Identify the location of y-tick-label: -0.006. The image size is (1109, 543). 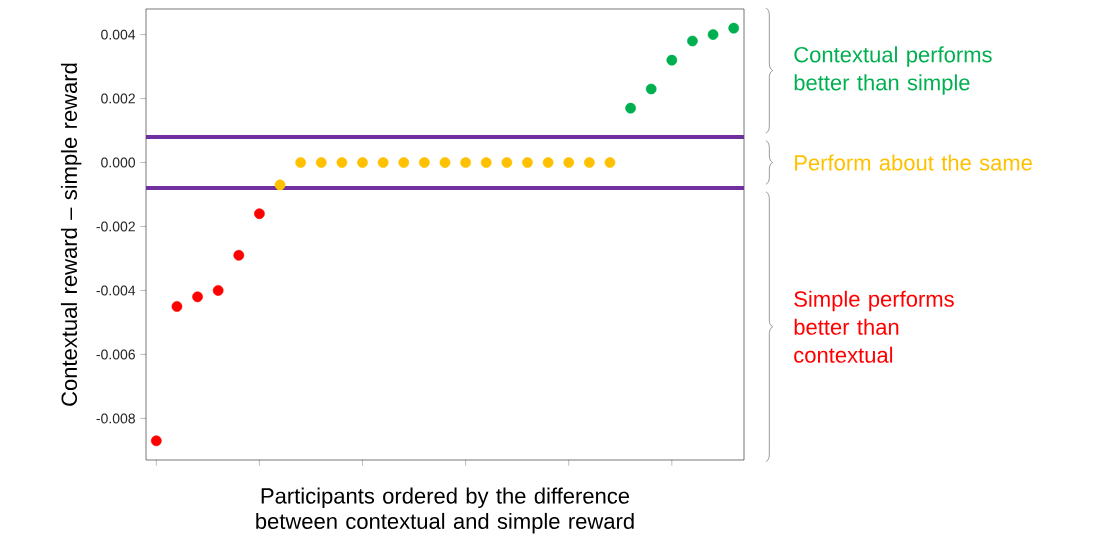
(115, 354).